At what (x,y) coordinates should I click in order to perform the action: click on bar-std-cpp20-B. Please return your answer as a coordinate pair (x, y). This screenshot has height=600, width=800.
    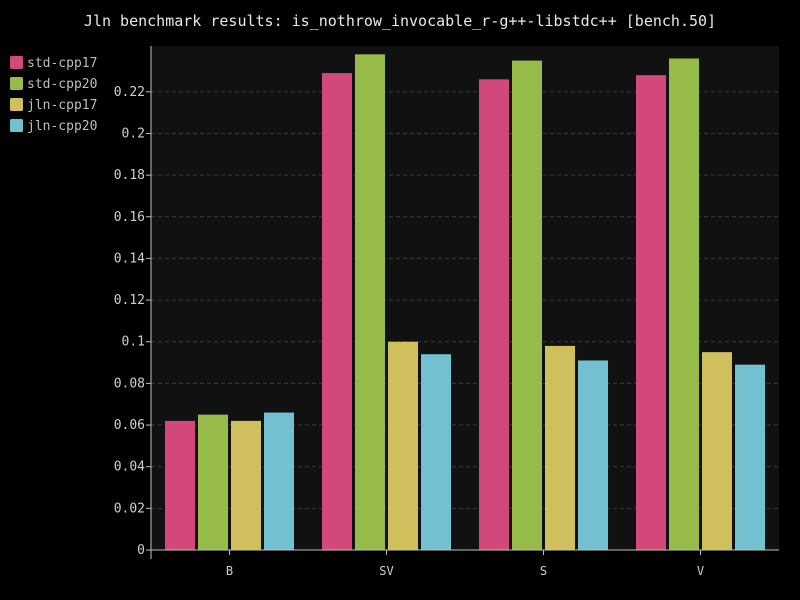
    Looking at the image, I should click on (213, 482).